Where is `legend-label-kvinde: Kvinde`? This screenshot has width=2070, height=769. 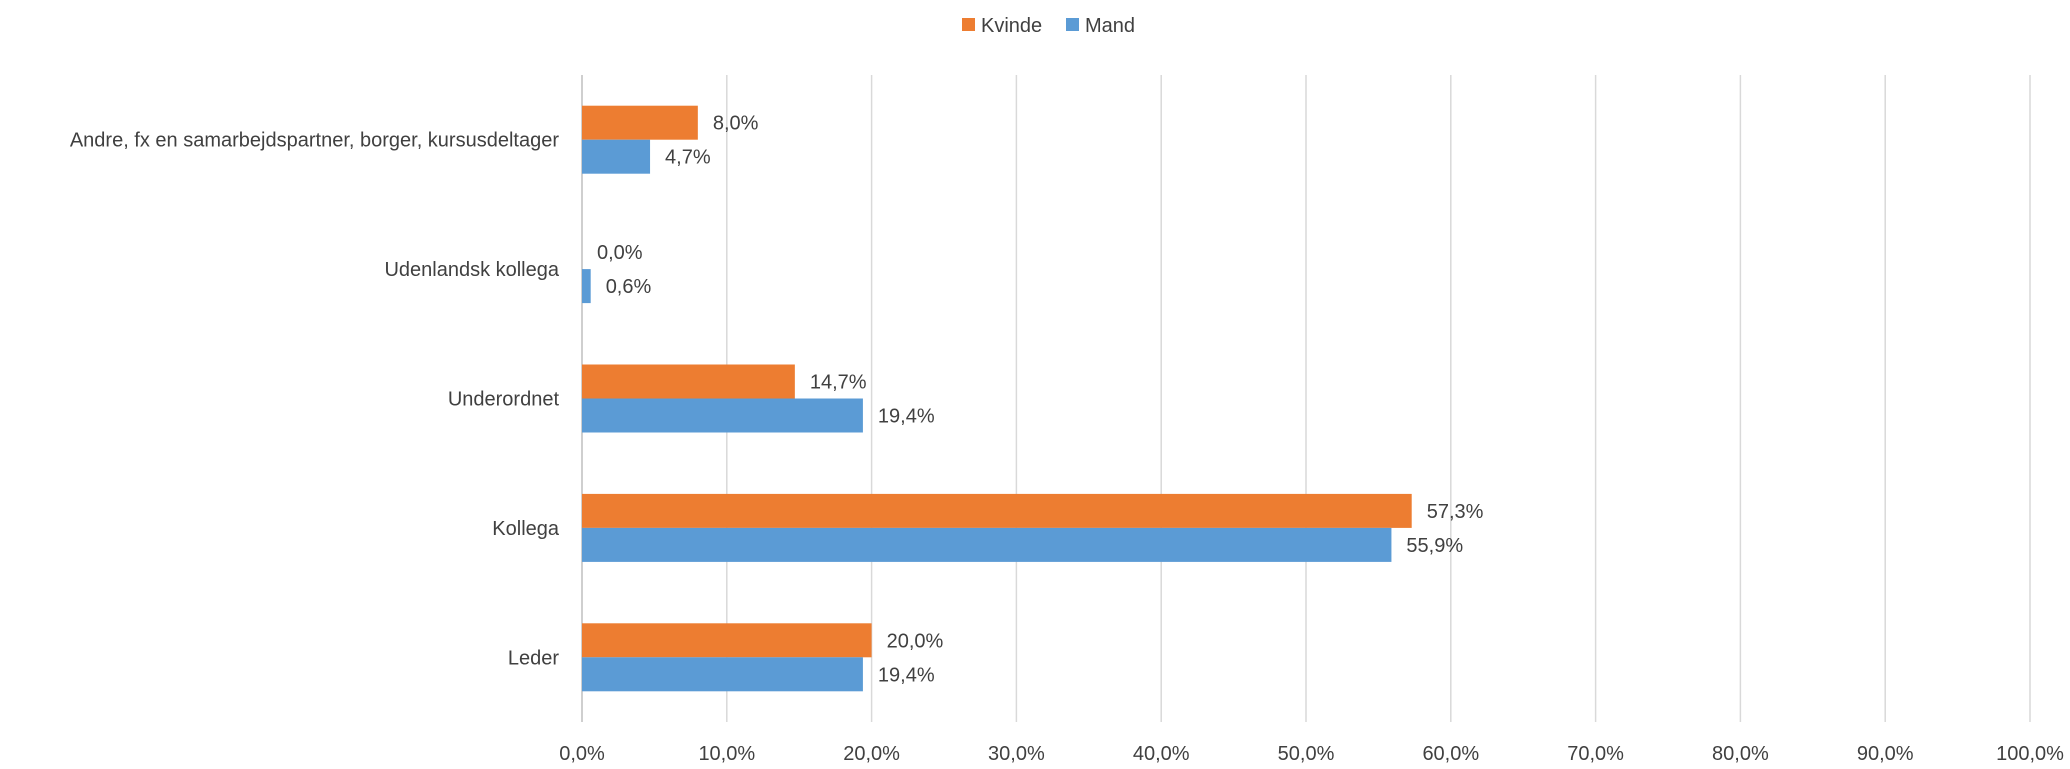
legend-label-kvinde: Kvinde is located at coordinates (1011, 26).